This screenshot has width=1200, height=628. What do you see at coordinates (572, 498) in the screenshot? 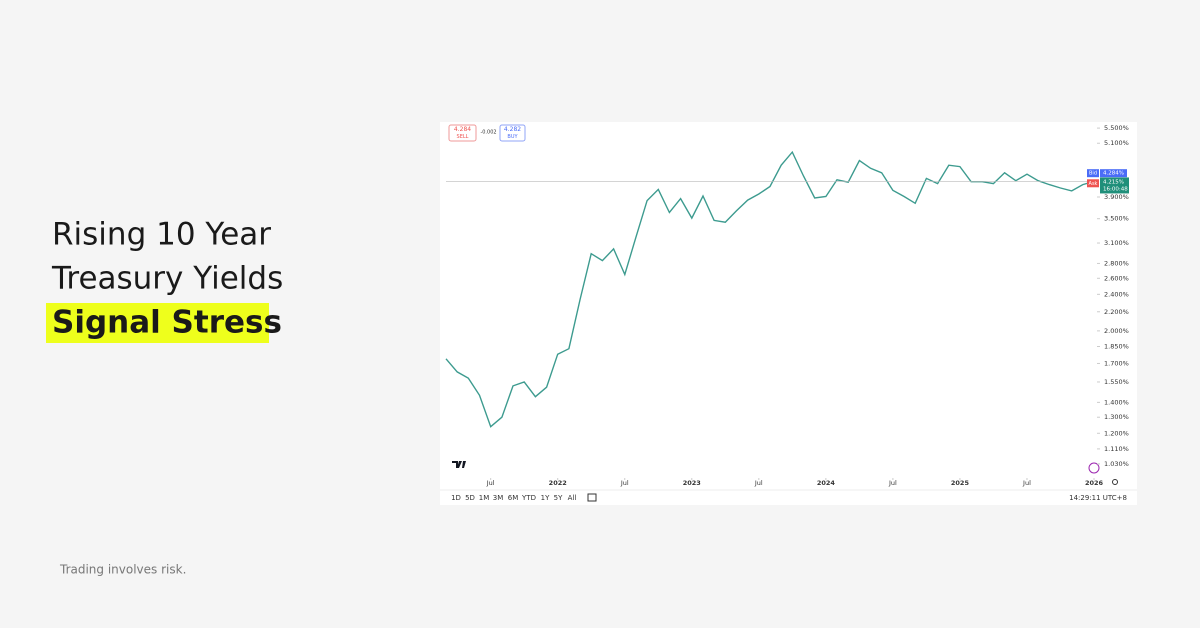
I see `range-button: All` at bounding box center [572, 498].